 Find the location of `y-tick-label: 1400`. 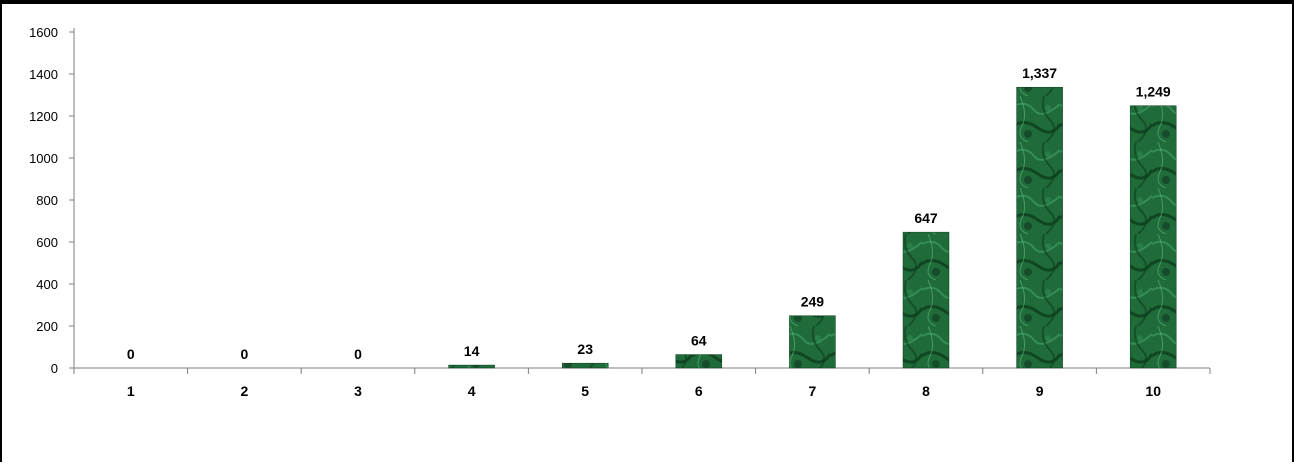

y-tick-label: 1400 is located at coordinates (43, 74).